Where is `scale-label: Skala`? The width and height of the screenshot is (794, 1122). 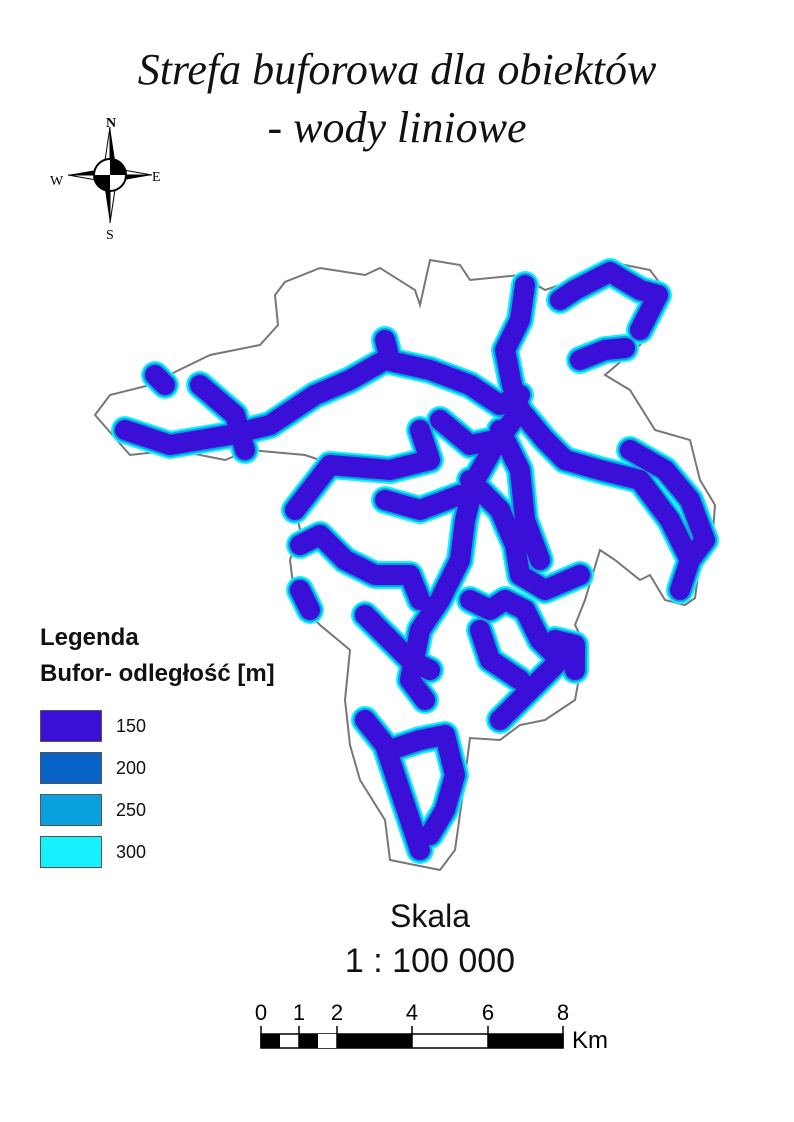
scale-label: Skala is located at coordinates (430, 916).